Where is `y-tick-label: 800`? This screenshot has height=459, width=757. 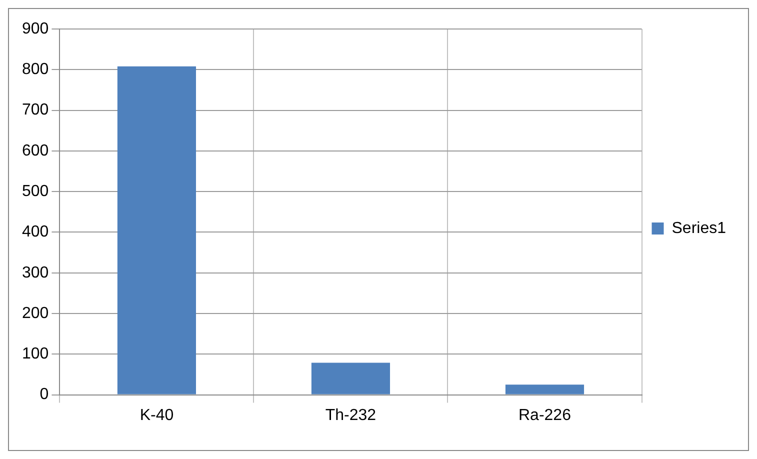
y-tick-label: 800 is located at coordinates (35, 69).